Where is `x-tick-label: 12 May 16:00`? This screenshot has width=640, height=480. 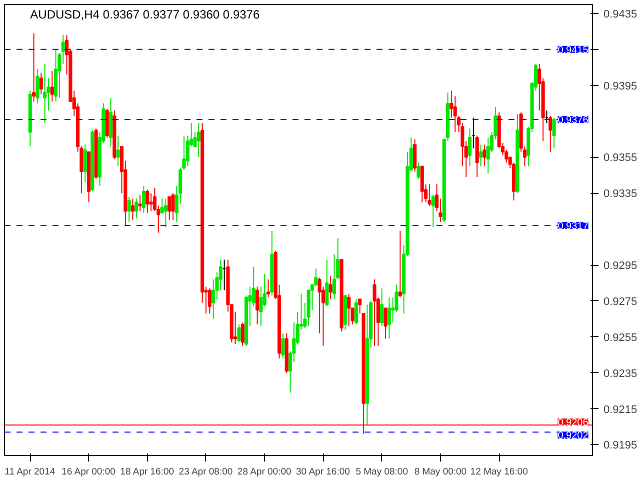
x-tick-label: 12 May 16:00 is located at coordinates (499, 472).